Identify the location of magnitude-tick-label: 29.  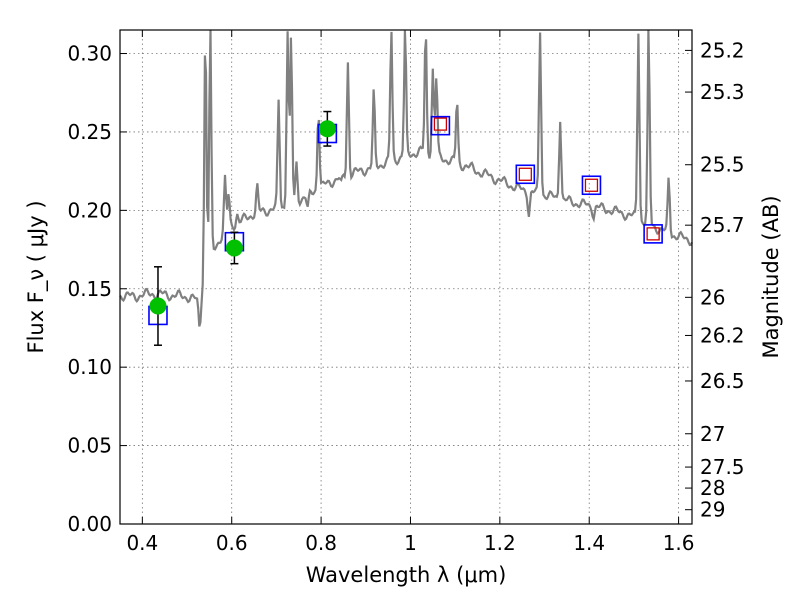
(712, 510).